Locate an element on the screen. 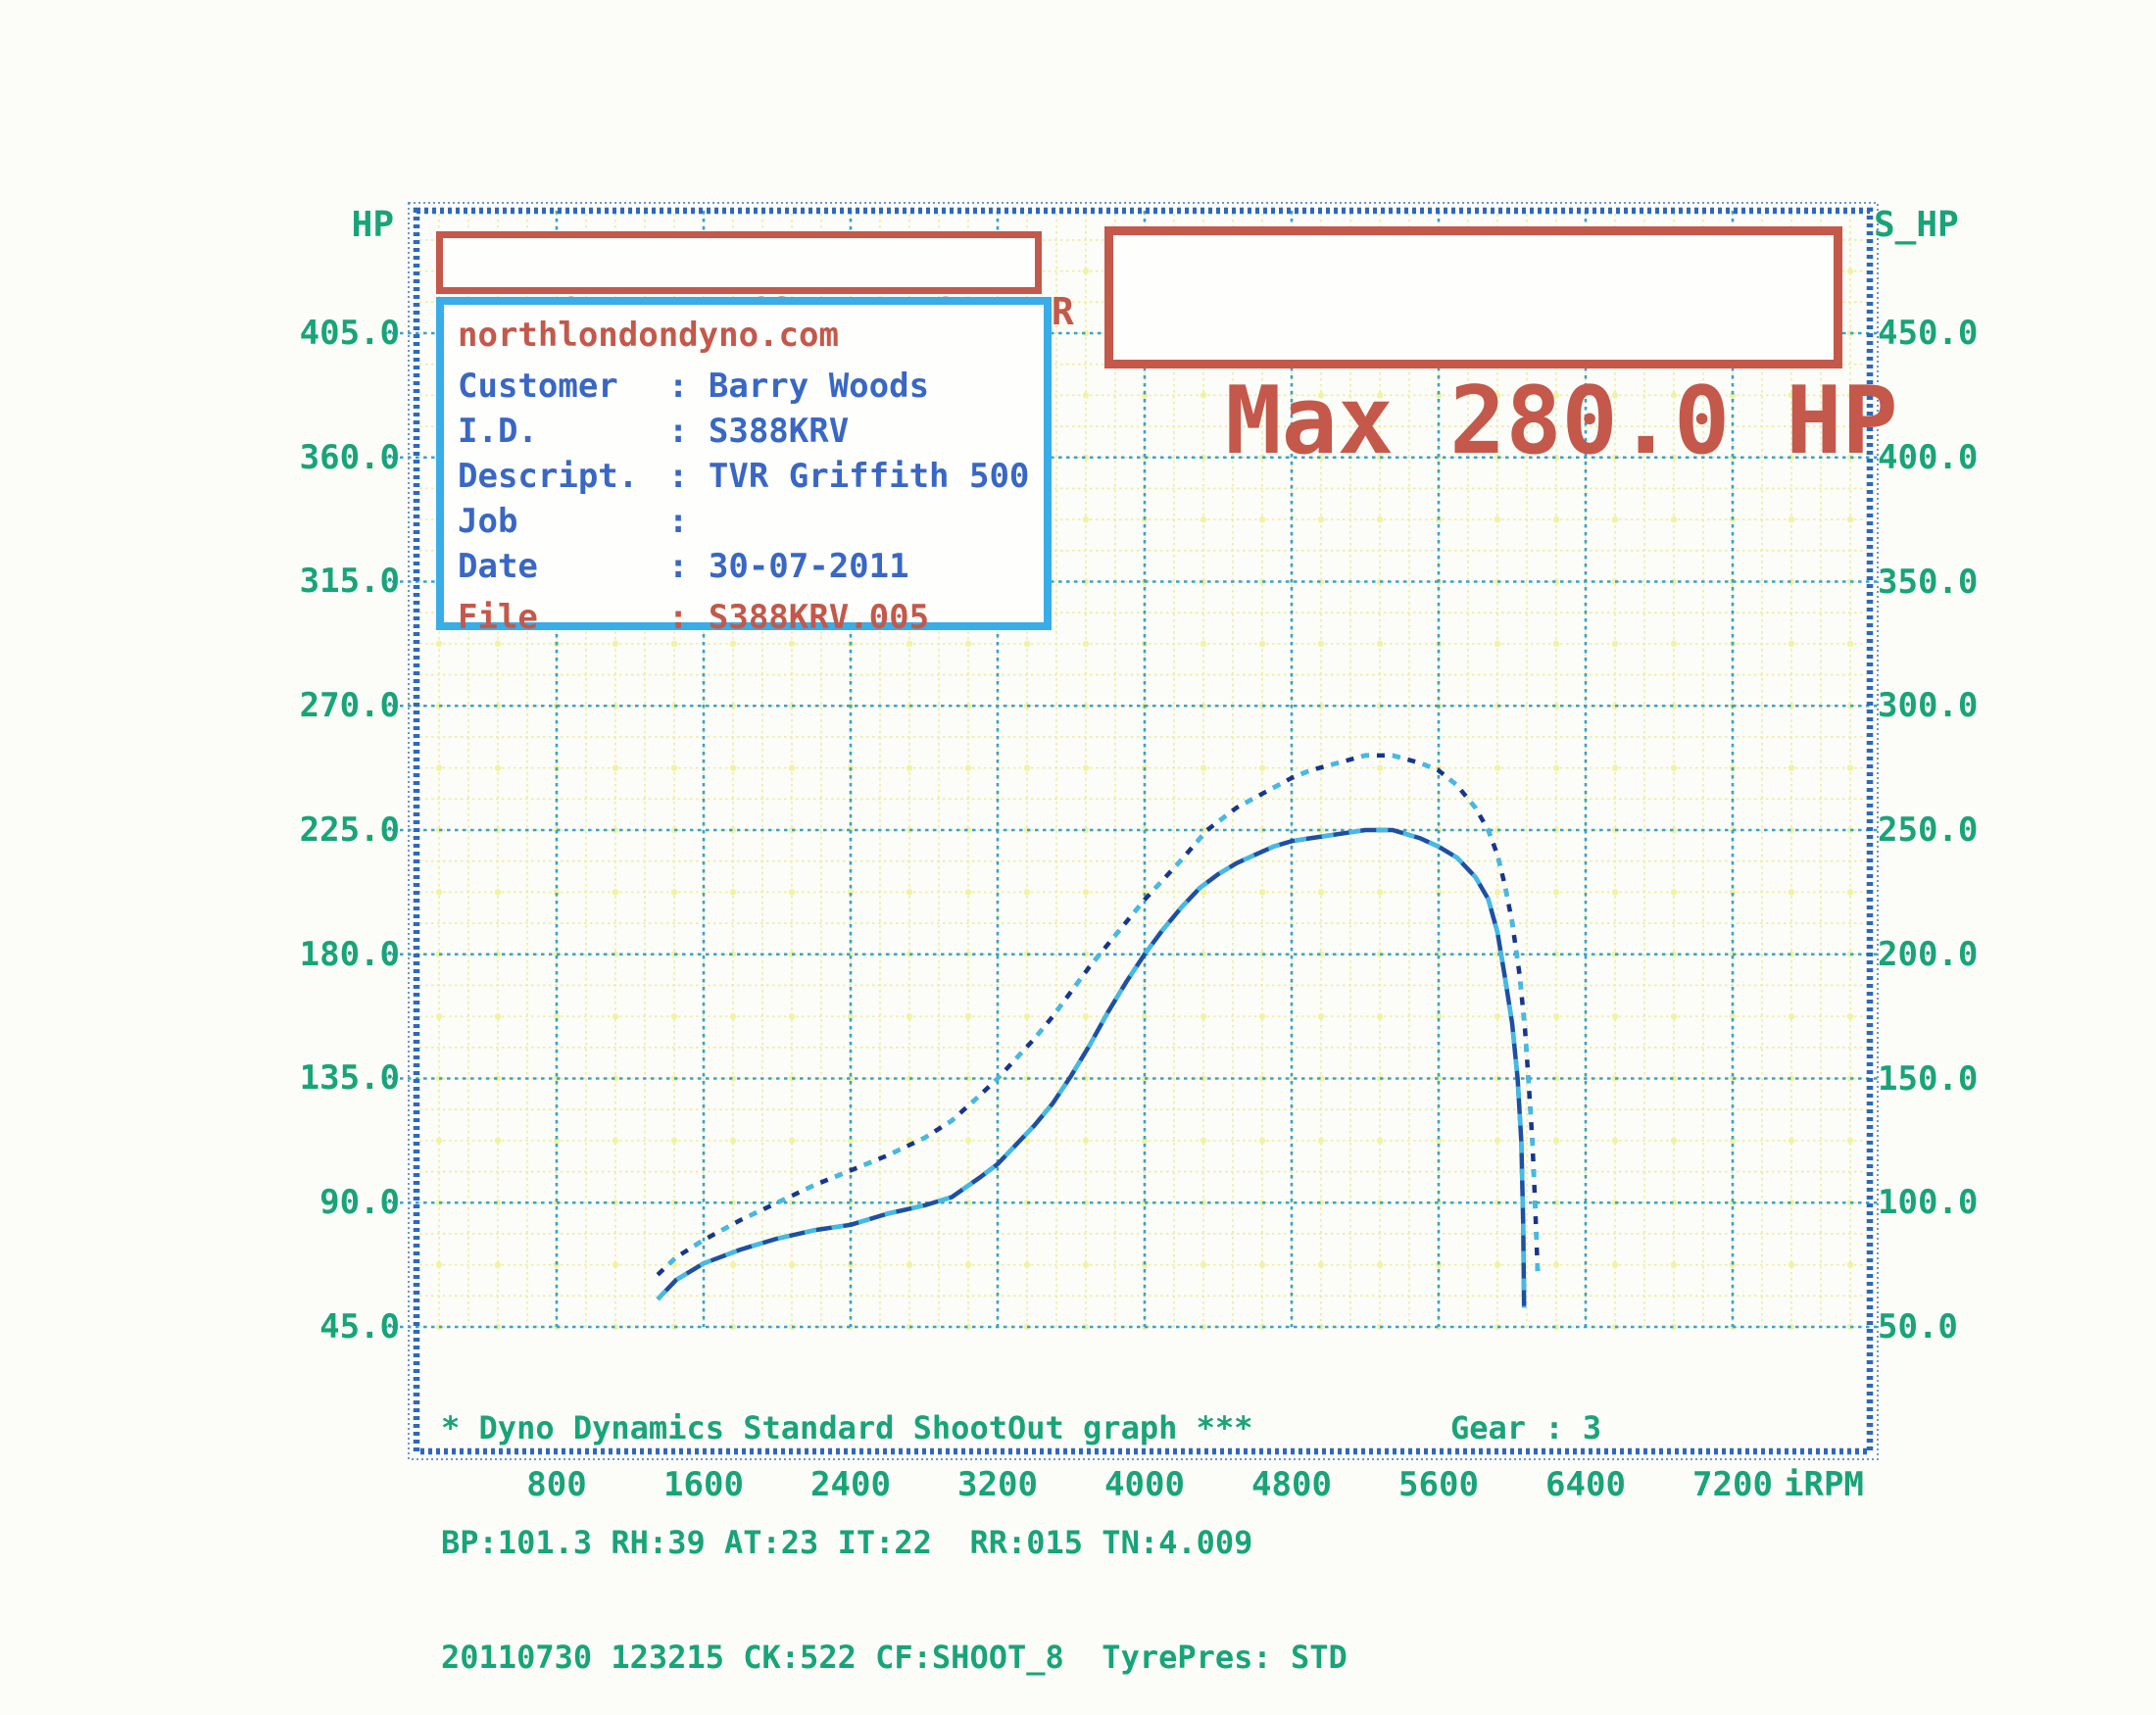 The height and width of the screenshot is (1715, 2156). right-axis-title: S_HP is located at coordinates (1916, 225).